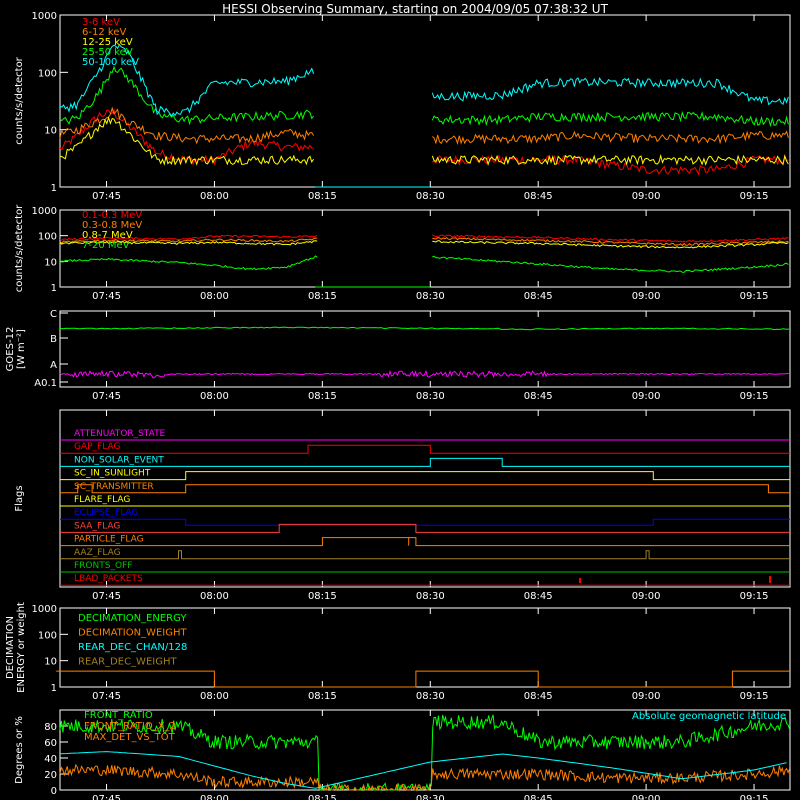 This screenshot has width=800, height=800. I want to click on legend-item-hi-energy: 7-20 MeV, so click(106, 245).